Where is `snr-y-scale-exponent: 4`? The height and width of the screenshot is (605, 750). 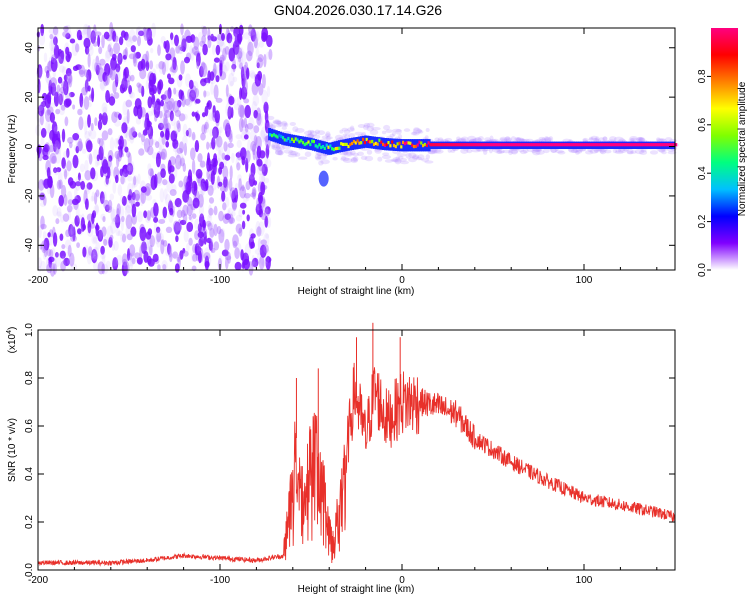
snr-y-scale-exponent: 4 is located at coordinates (9, 332).